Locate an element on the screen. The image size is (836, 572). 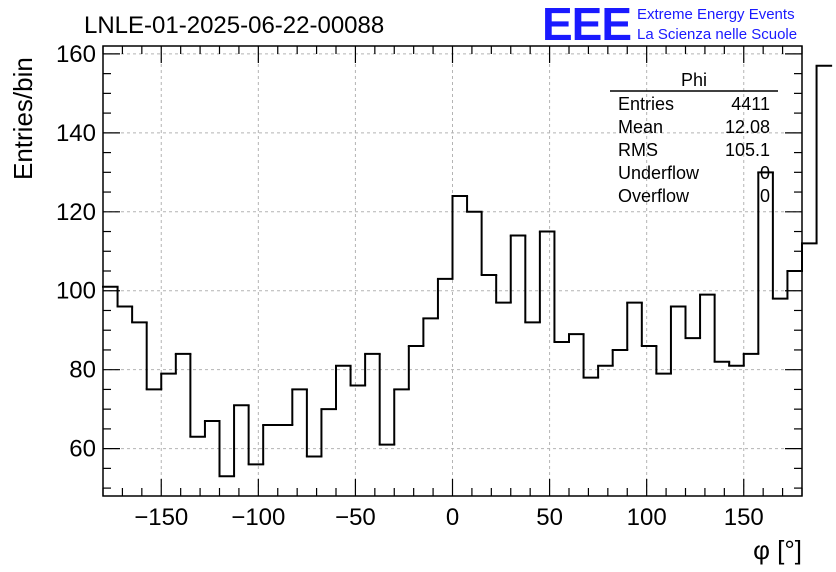
stats-row-label: RMS is located at coordinates (638, 150).